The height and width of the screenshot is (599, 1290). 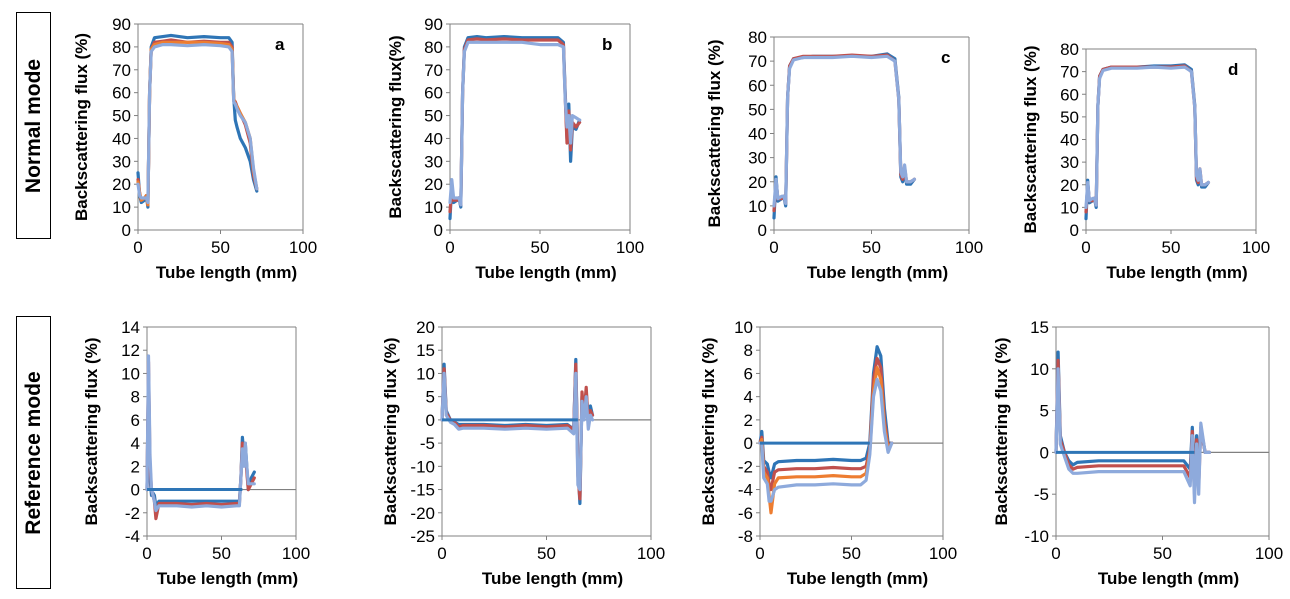 What do you see at coordinates (130, 327) in the screenshot?
I see `y-tick-label: 14` at bounding box center [130, 327].